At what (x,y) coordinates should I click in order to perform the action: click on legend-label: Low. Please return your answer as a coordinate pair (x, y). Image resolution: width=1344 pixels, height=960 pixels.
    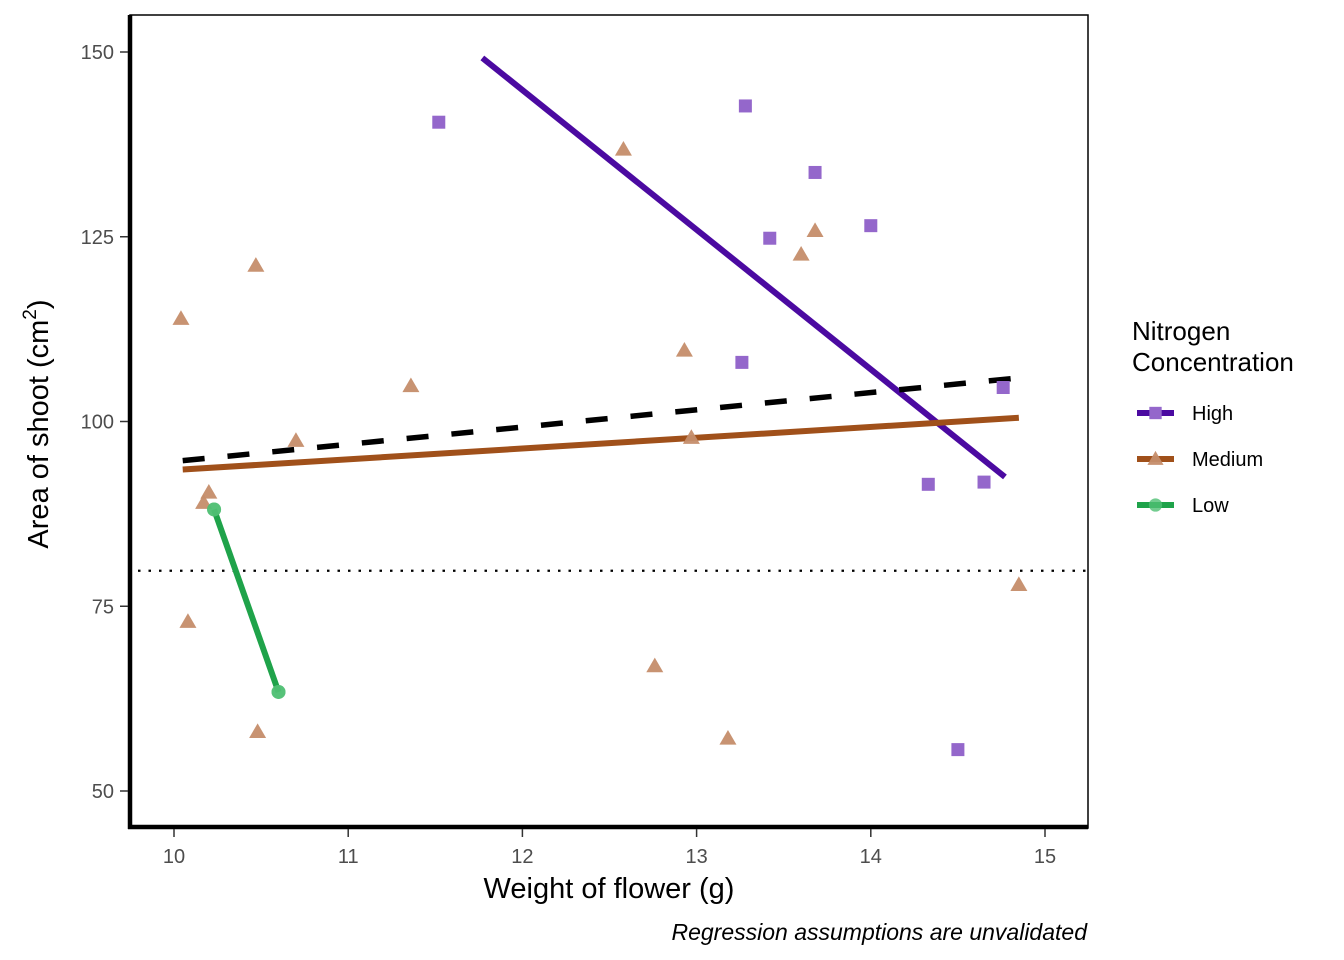
    Looking at the image, I should click on (1210, 506).